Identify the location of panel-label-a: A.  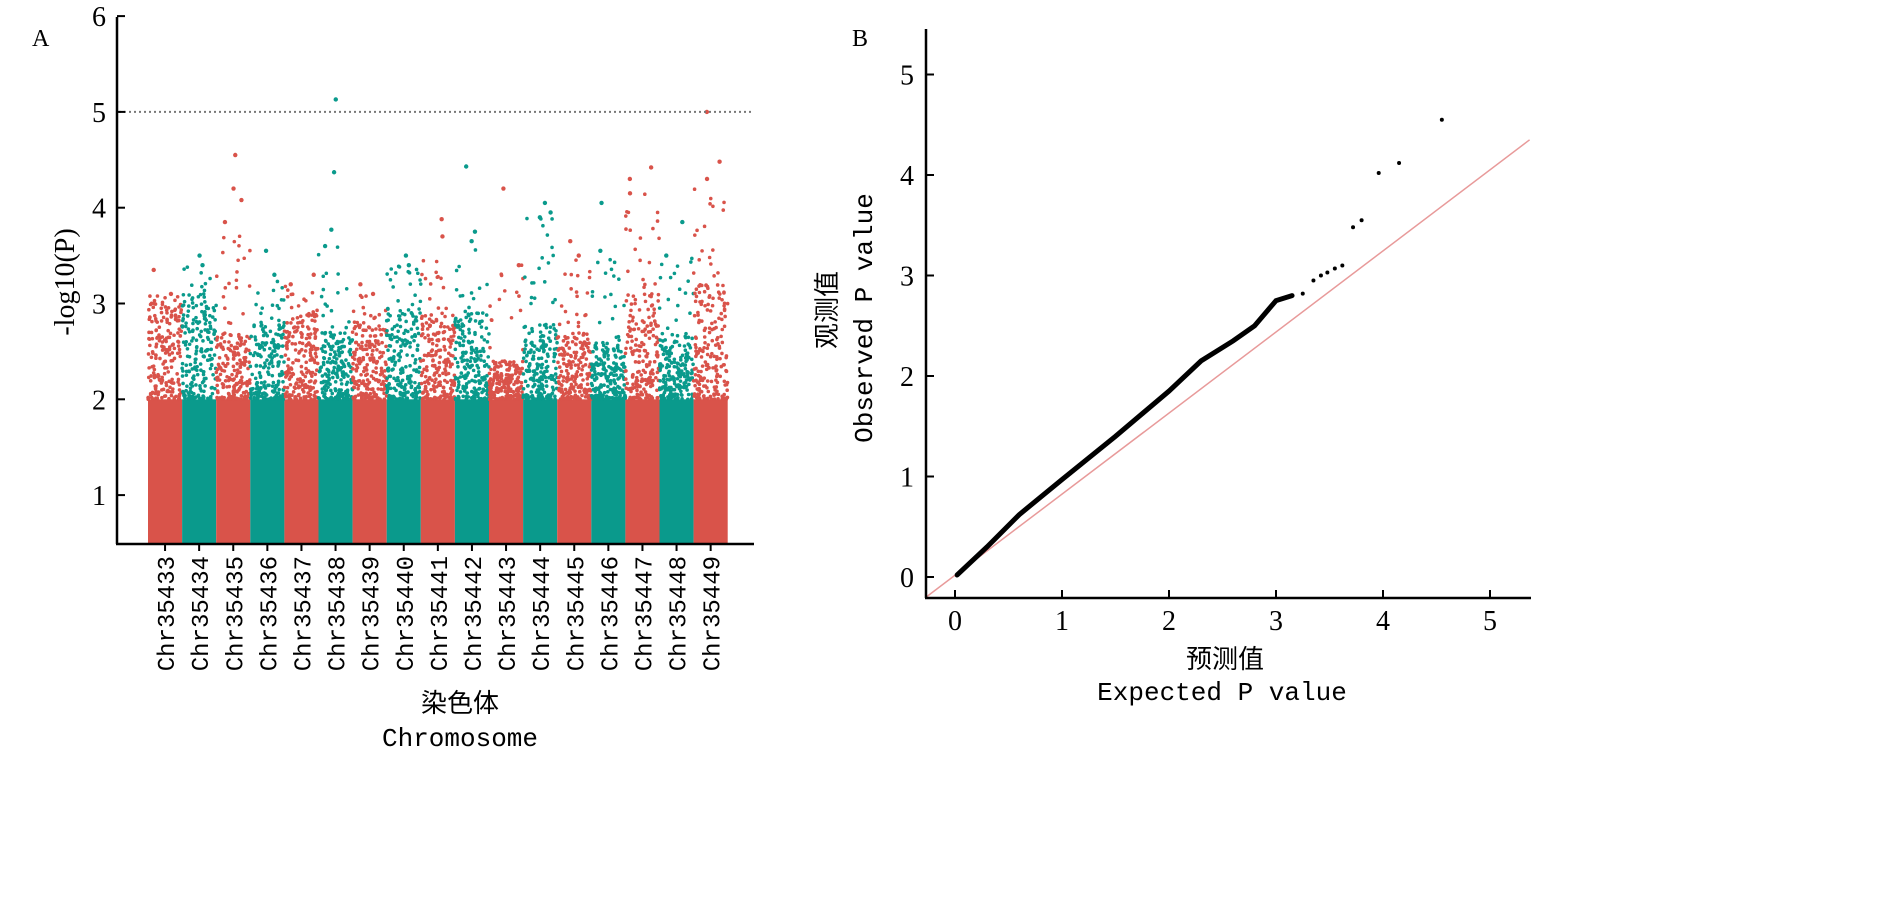
(41, 39).